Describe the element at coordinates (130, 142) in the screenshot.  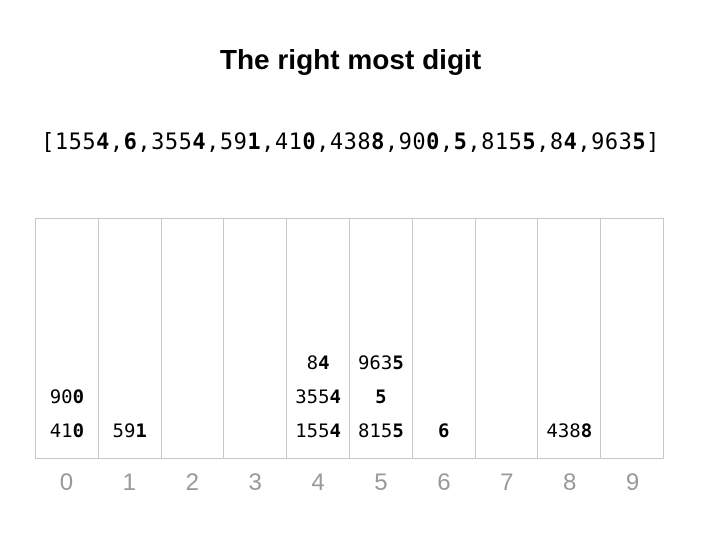
I see `array-element: 6` at that location.